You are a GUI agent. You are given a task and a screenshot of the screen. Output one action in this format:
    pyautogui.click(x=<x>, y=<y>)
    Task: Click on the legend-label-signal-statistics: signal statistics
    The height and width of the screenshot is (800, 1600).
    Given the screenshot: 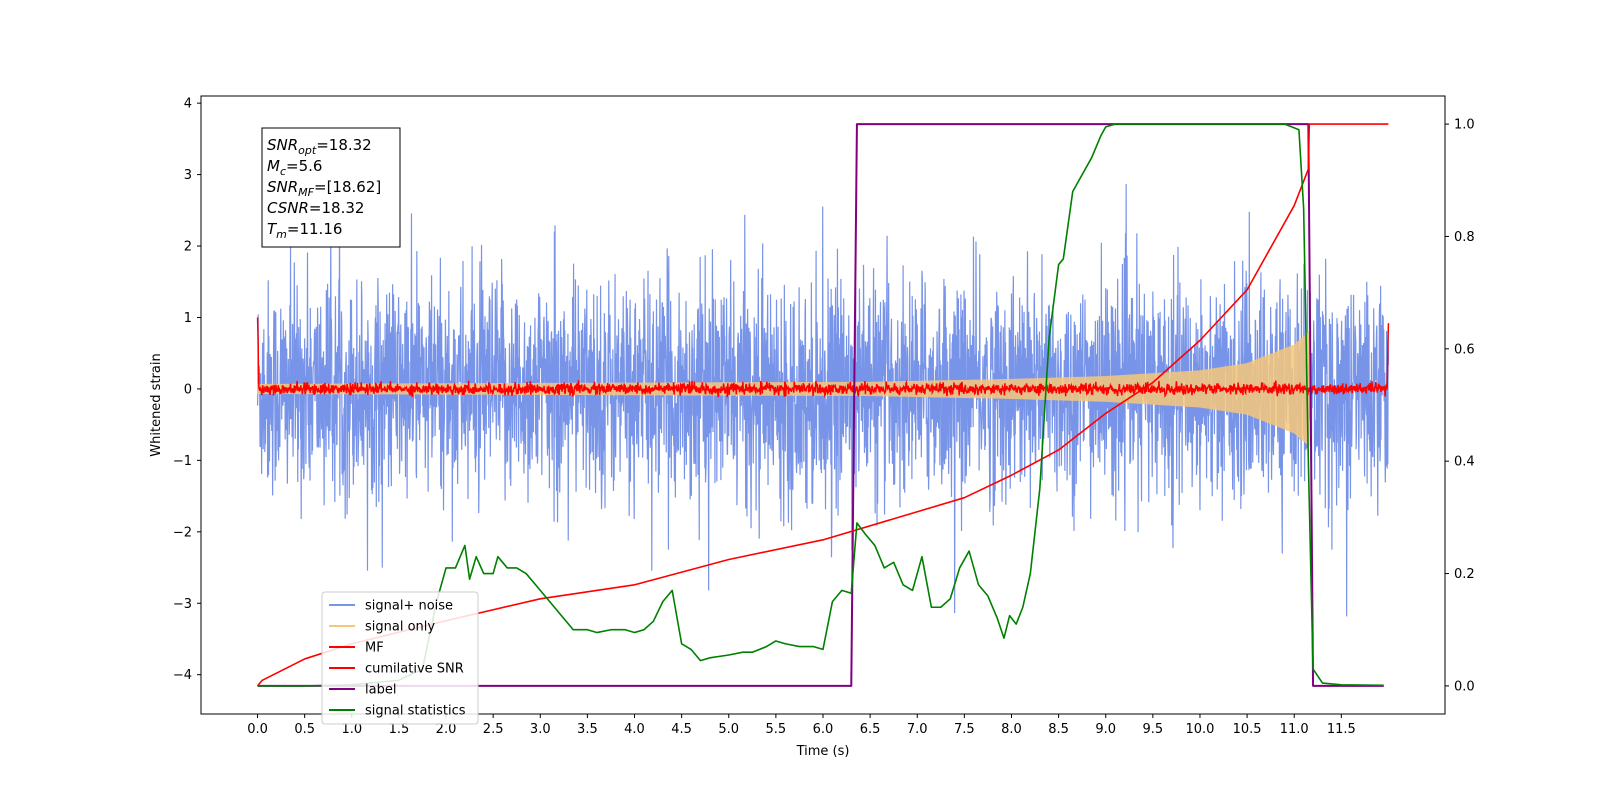 What is the action you would take?
    pyautogui.click(x=415, y=711)
    